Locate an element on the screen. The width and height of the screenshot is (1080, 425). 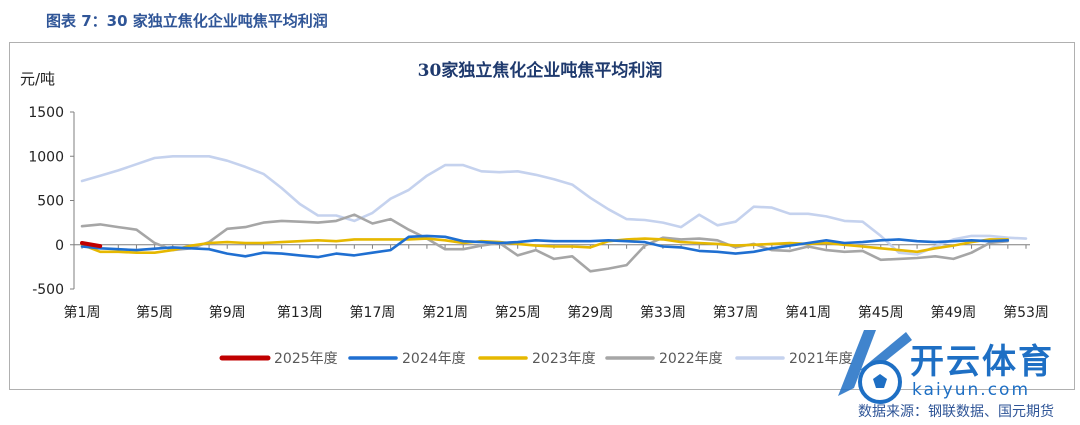
x-tick-label: 第17周 is located at coordinates (373, 312).